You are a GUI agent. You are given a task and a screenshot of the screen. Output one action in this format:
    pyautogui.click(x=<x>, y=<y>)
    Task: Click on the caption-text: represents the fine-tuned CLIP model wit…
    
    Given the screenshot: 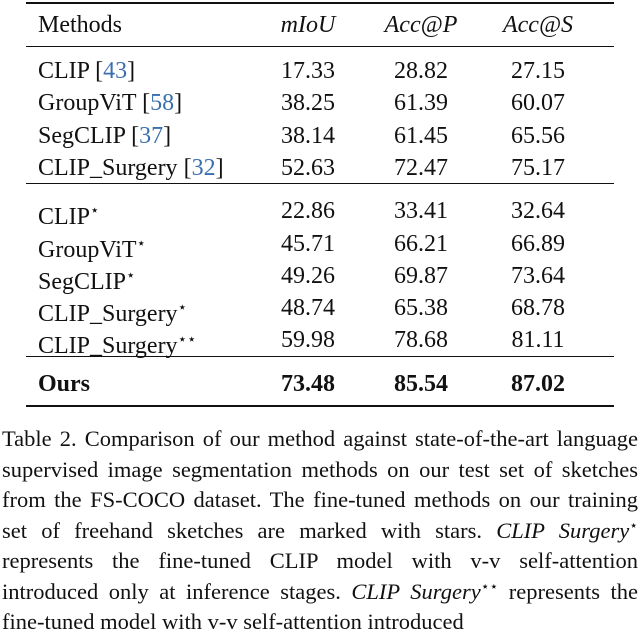 What is the action you would take?
    pyautogui.click(x=320, y=576)
    